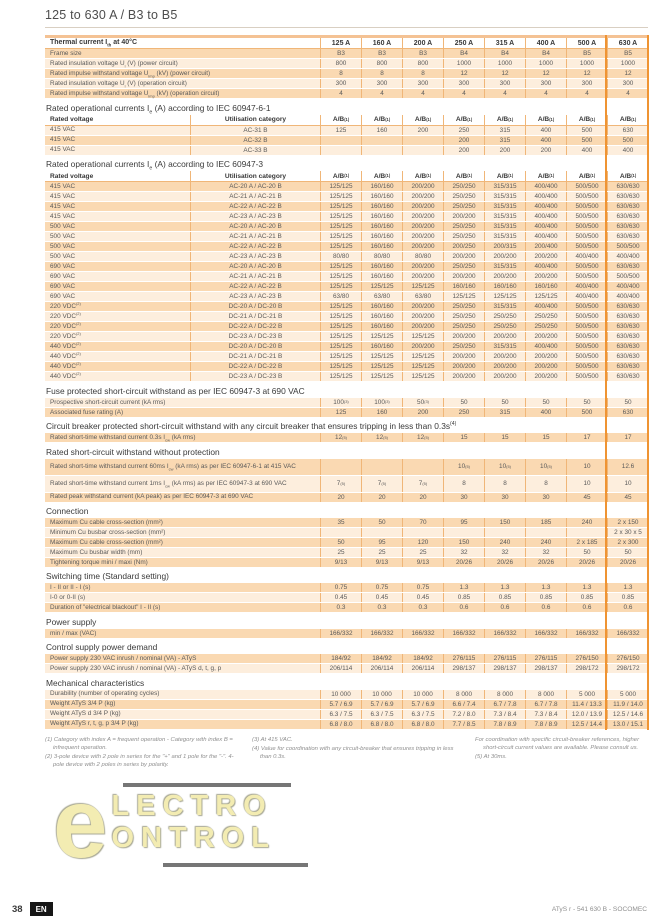  Describe the element at coordinates (65, 376) in the screenshot. I see `spec-voltage: 440 VDC(2)` at that location.